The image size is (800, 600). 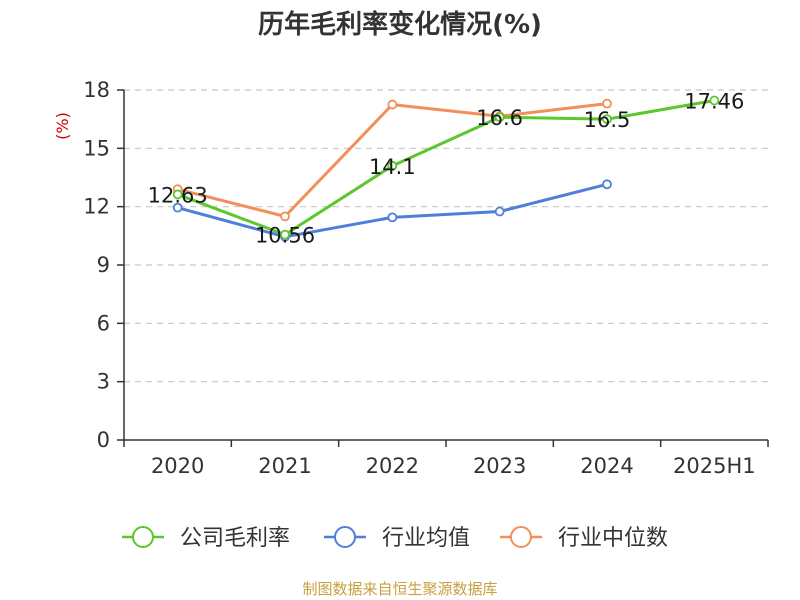 I want to click on series-line, so click(x=392, y=210).